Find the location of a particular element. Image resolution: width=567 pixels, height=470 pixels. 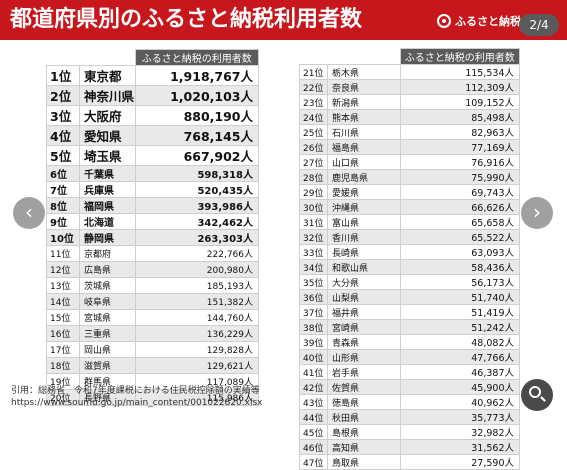

prefecture-cell: 広島県 is located at coordinates (107, 269).